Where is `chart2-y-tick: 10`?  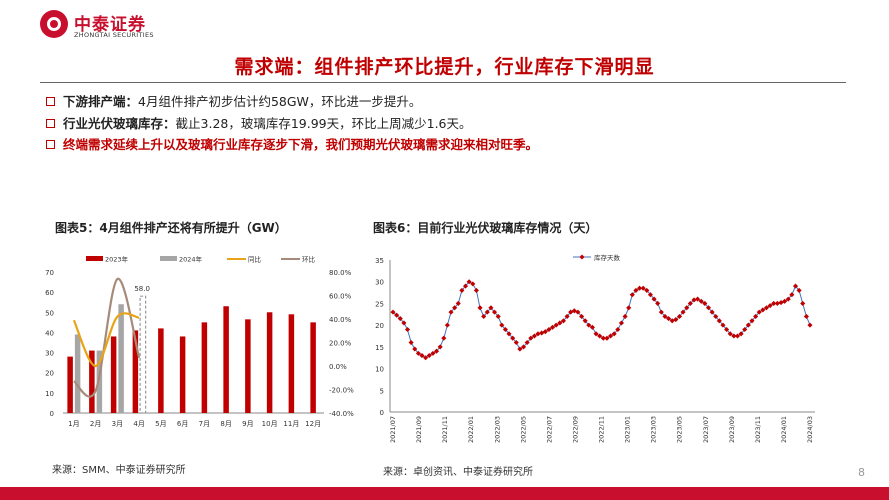 chart2-y-tick: 10 is located at coordinates (379, 370).